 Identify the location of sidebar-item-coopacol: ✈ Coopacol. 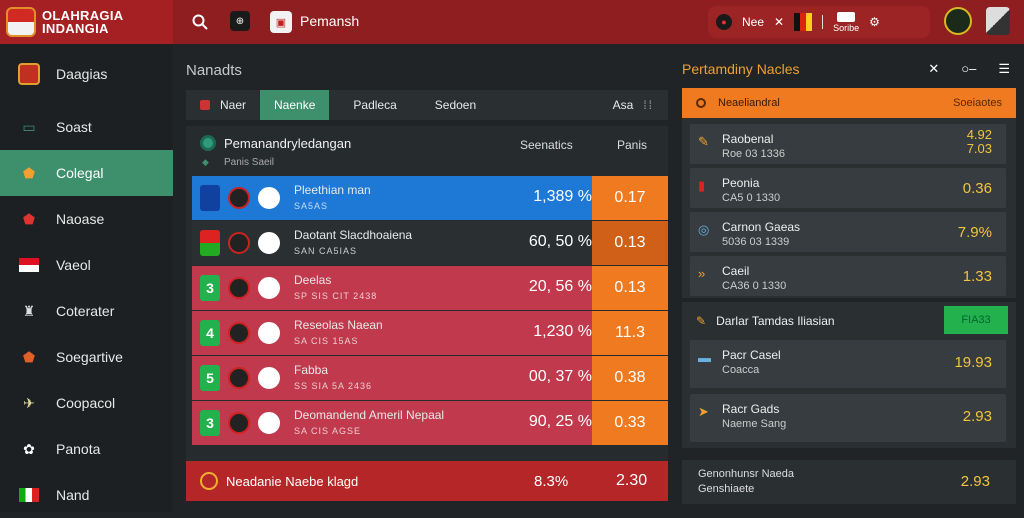
(86, 403).